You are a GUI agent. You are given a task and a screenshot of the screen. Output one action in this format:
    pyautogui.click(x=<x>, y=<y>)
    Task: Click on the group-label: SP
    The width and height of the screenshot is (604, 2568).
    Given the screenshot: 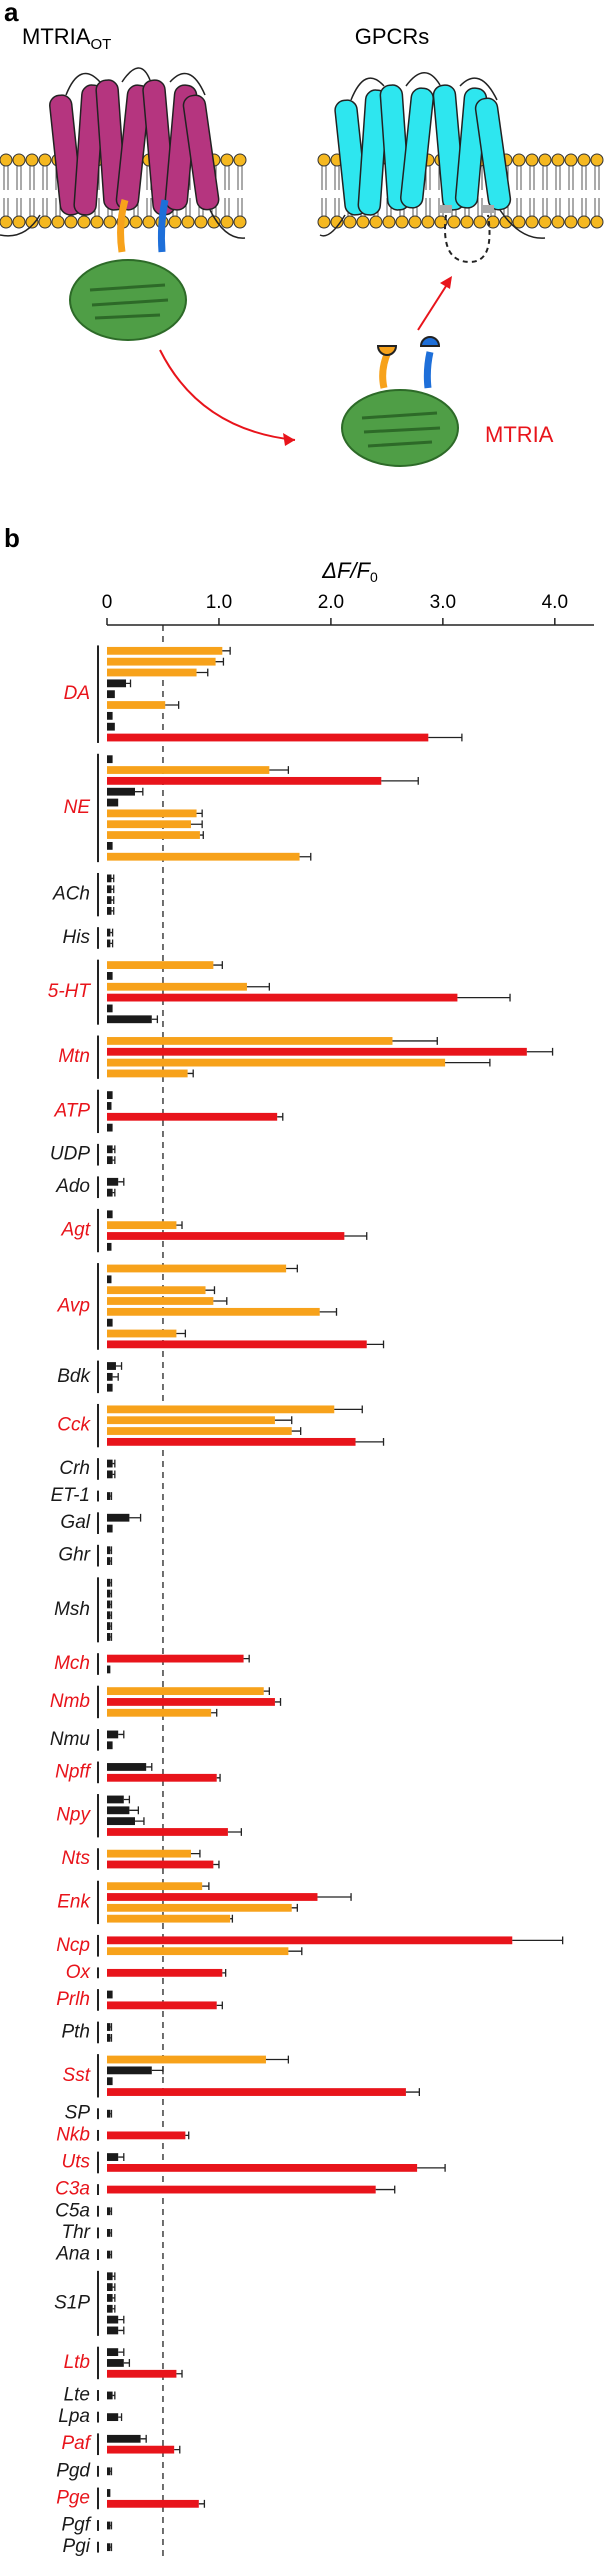 What is the action you would take?
    pyautogui.click(x=78, y=2113)
    